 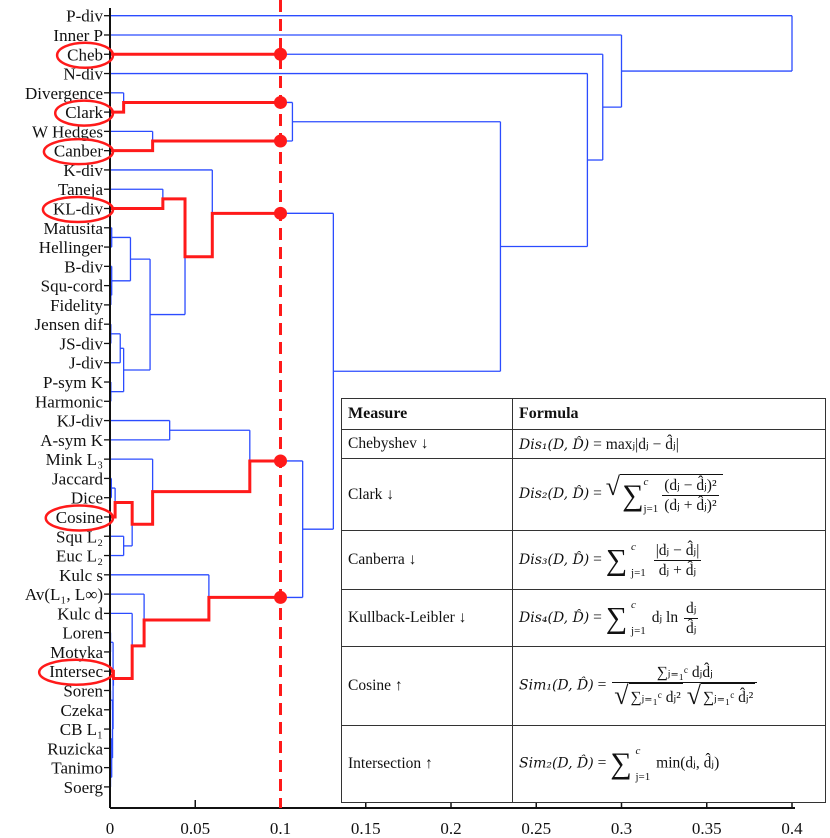 I want to click on leaf-label: JS-div, so click(x=82, y=343).